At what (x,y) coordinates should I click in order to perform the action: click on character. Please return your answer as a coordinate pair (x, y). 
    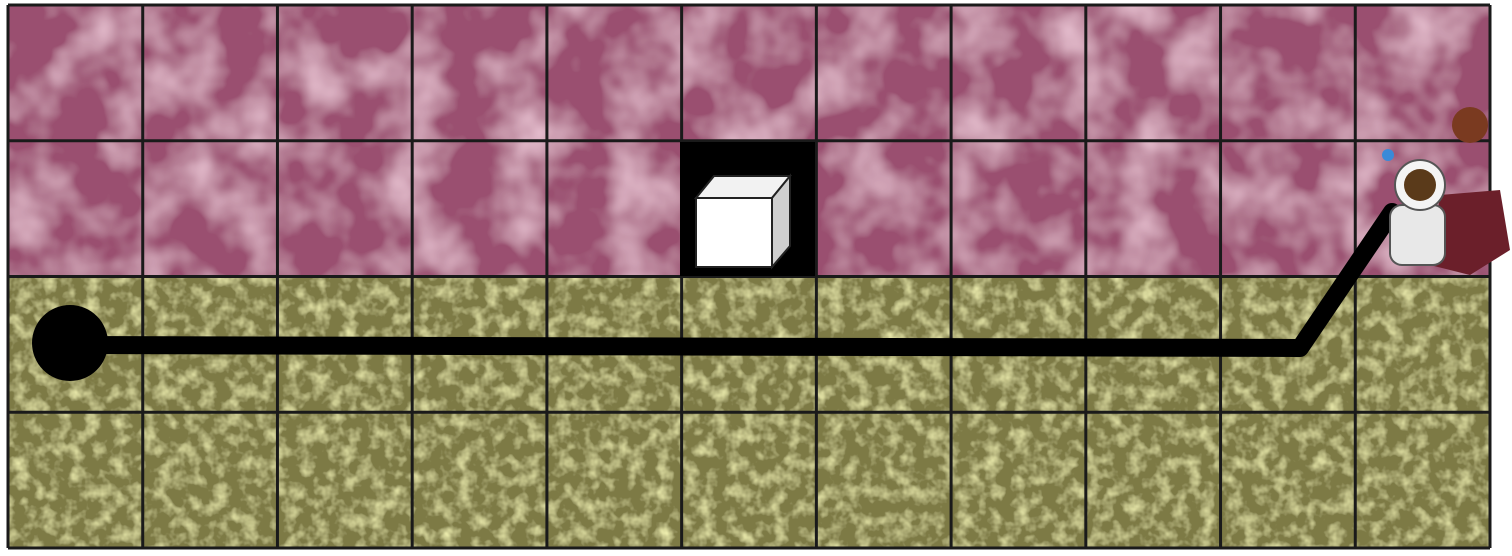
    Looking at the image, I should click on (1446, 191).